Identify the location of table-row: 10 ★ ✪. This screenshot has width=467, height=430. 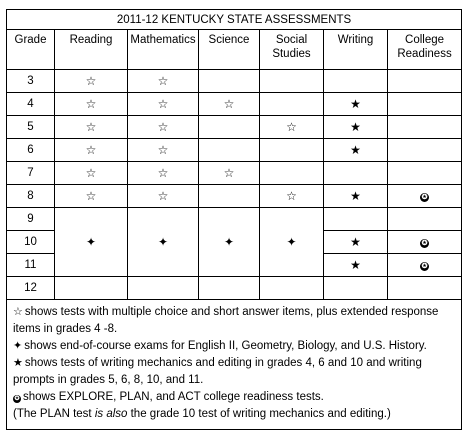
(234, 242).